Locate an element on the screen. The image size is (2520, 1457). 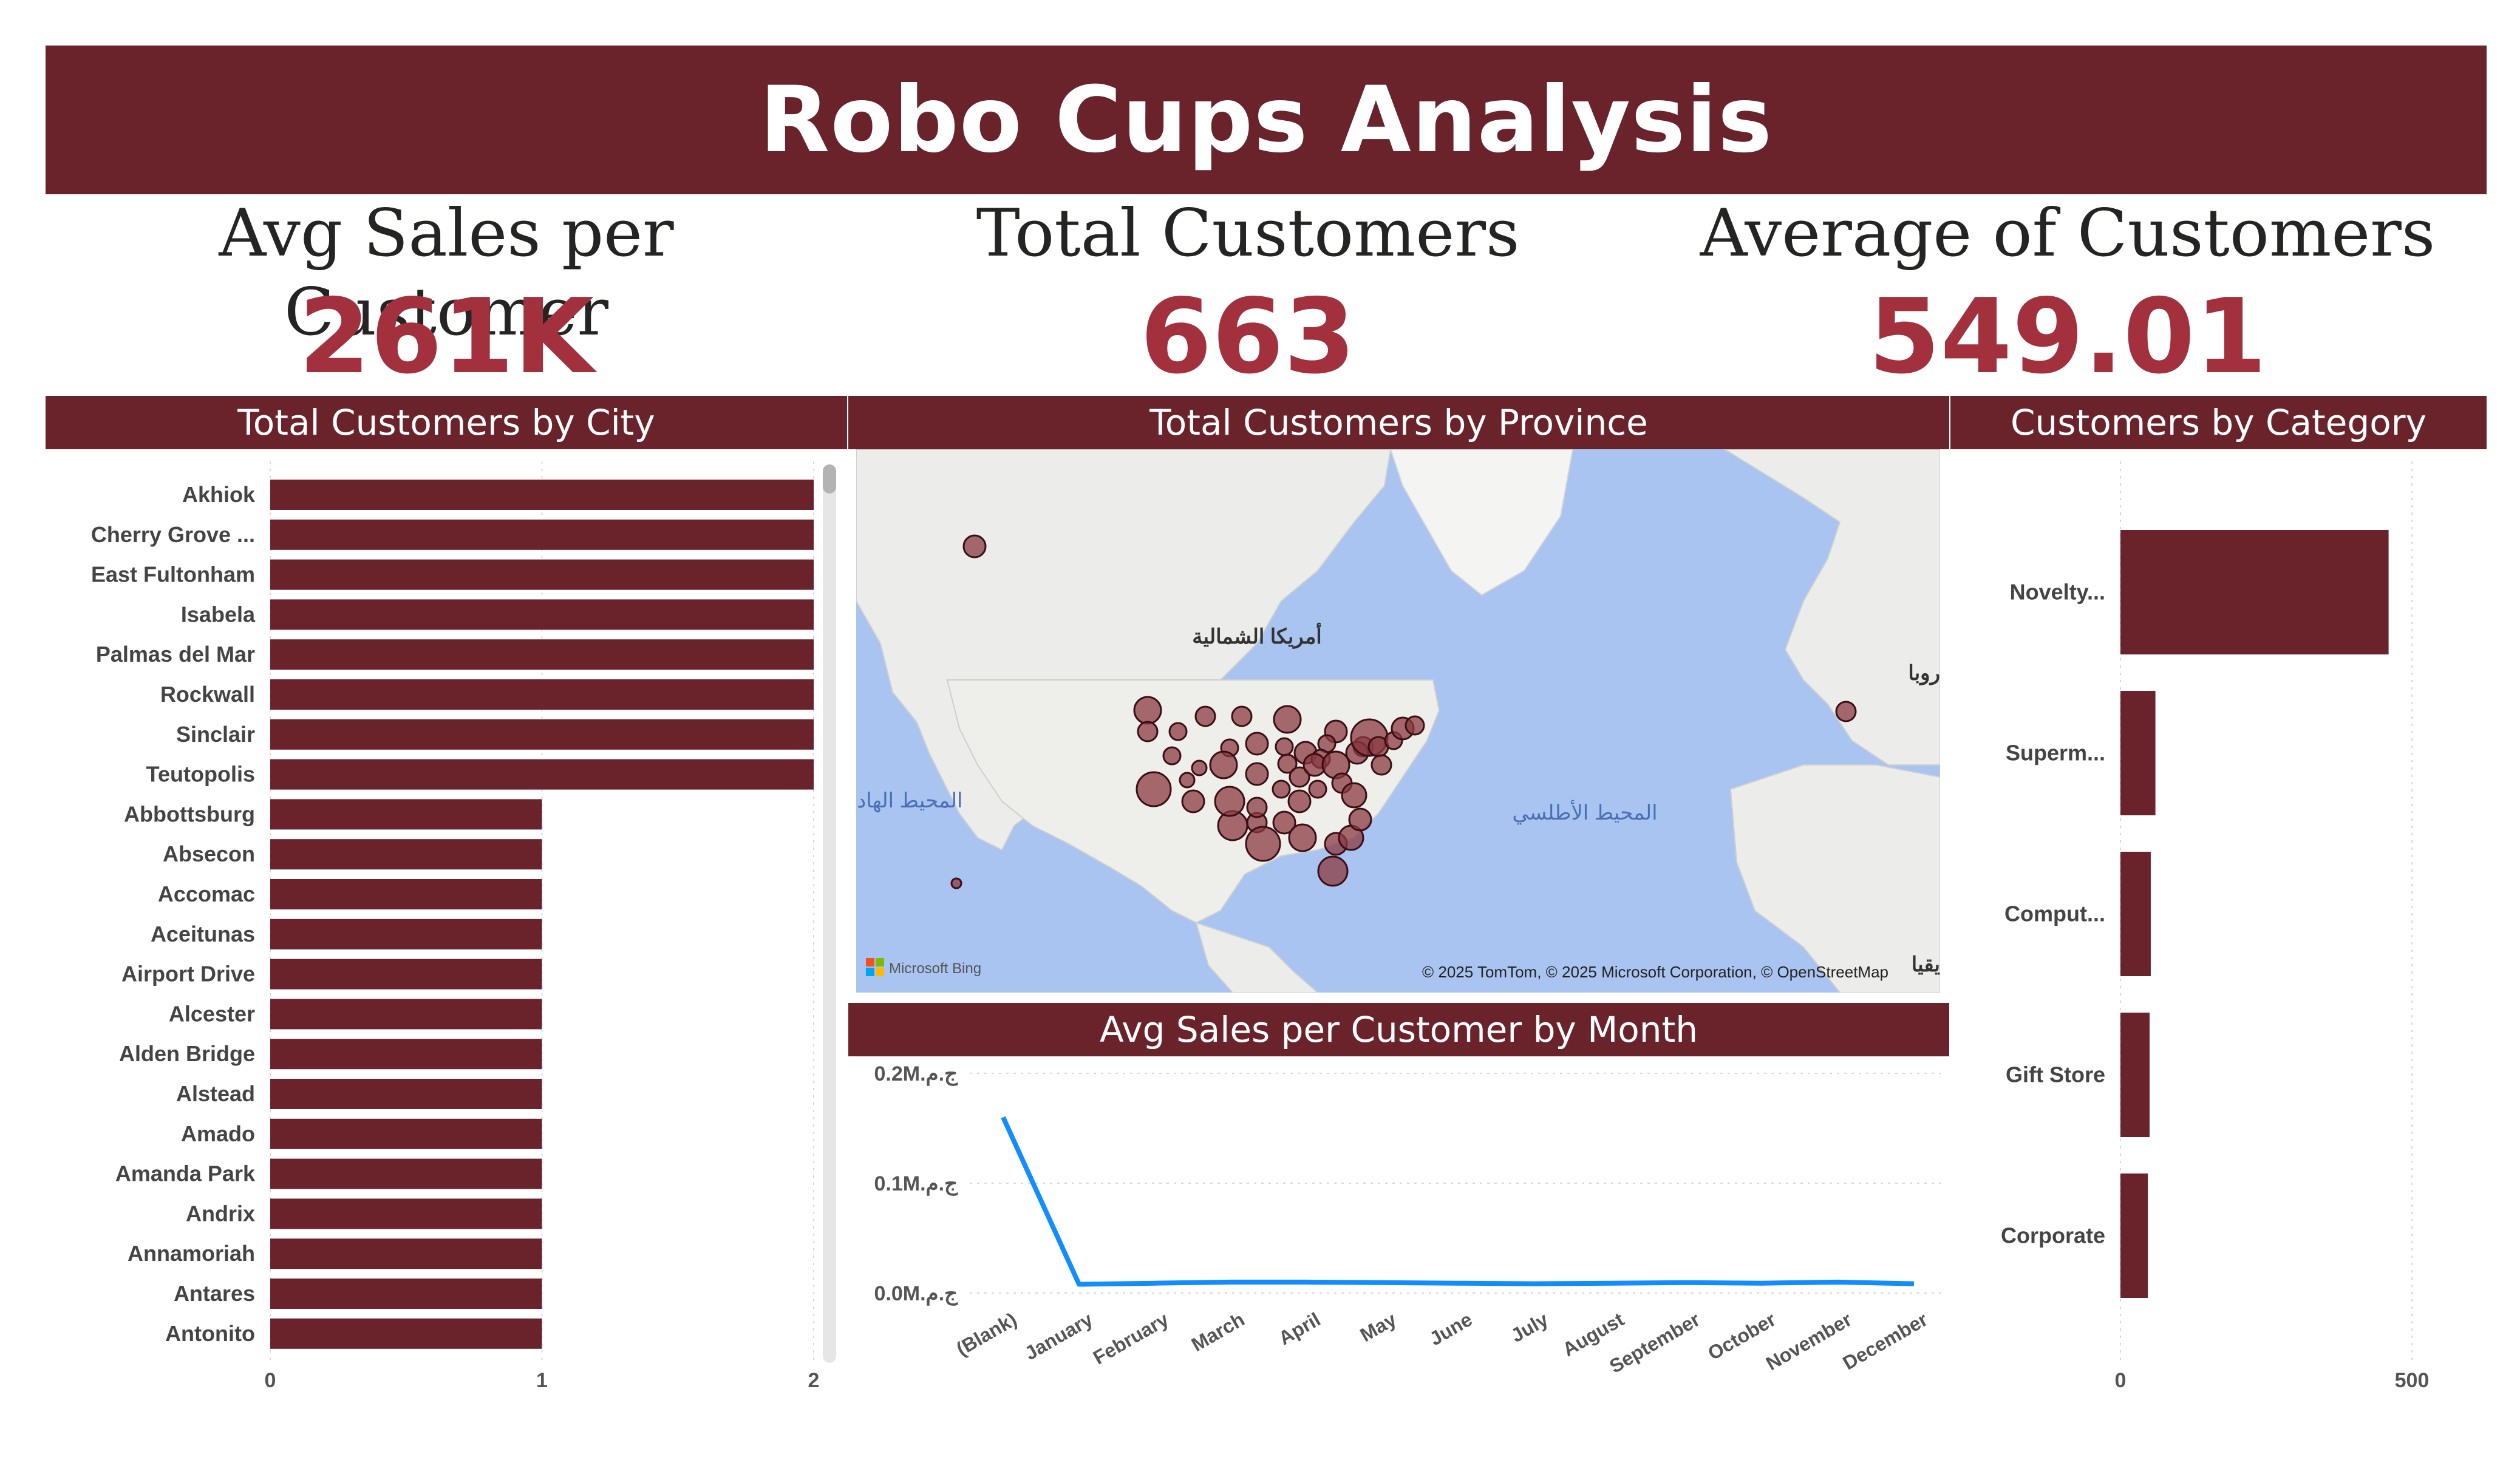
kpi-total-customers-value: 663 is located at coordinates (1248, 337).